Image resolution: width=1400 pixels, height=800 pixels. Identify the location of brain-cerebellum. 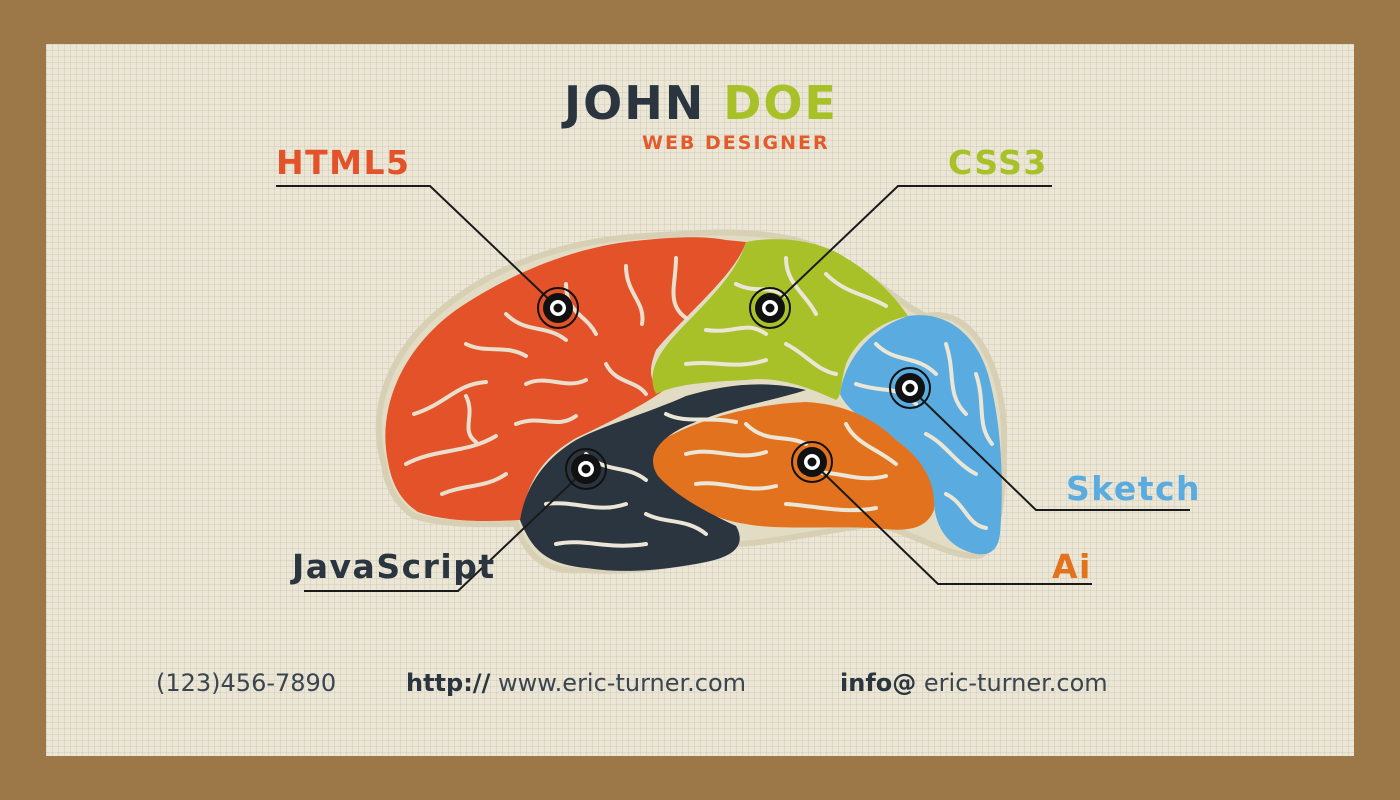
(663, 477).